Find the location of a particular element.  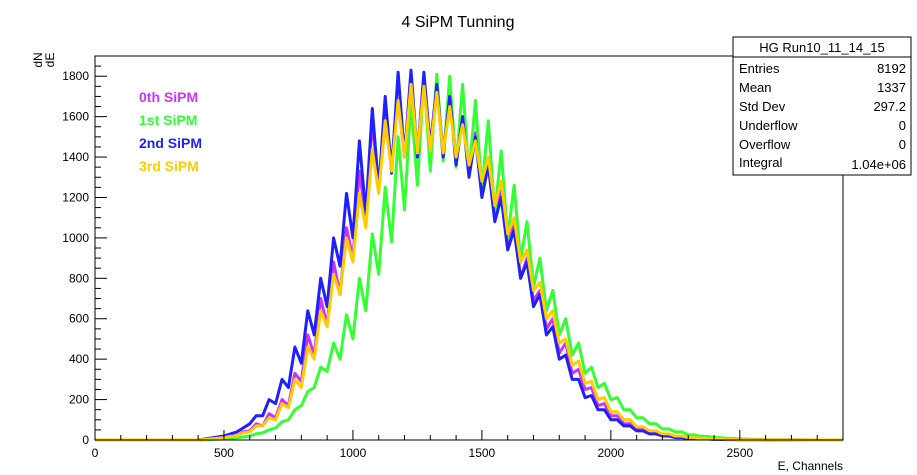

legend-entry-2: 2nd SiPM is located at coordinates (170, 143).